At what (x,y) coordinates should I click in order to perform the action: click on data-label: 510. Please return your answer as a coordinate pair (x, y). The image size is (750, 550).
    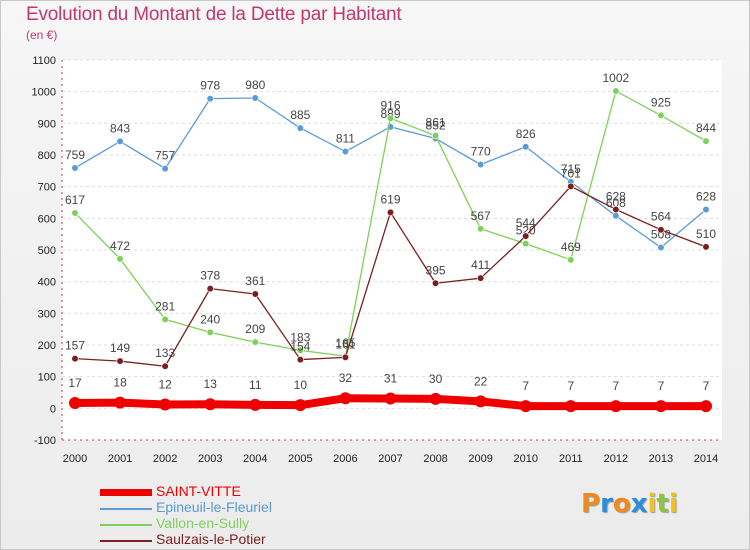
    Looking at the image, I should click on (706, 234).